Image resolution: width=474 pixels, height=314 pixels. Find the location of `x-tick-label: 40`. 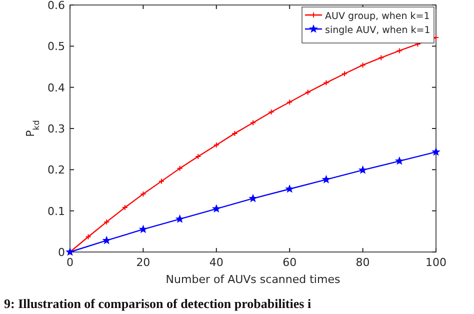

x-tick-label: 40 is located at coordinates (216, 262).